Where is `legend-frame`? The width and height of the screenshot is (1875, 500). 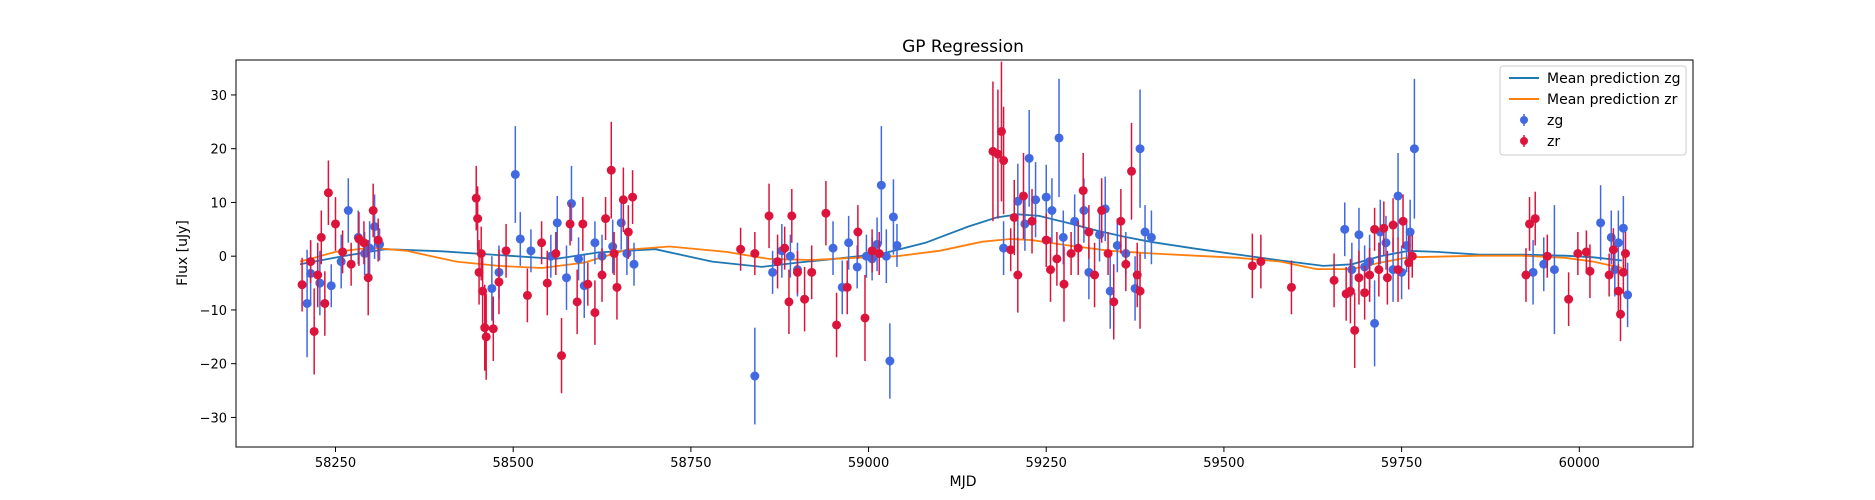
legend-frame is located at coordinates (1593, 110).